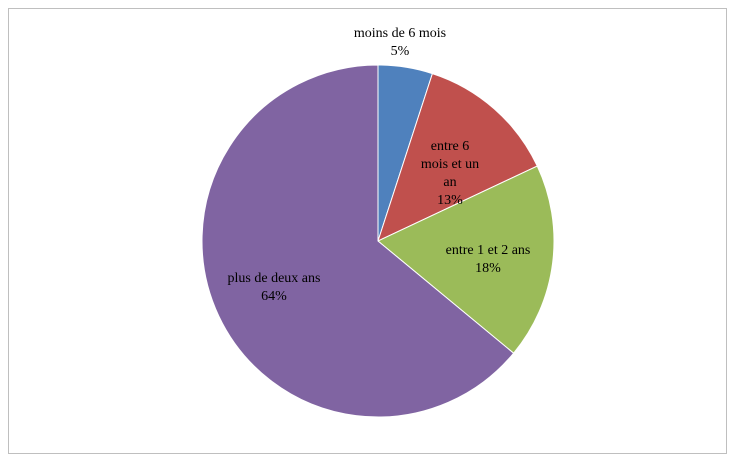 This screenshot has width=736, height=463. What do you see at coordinates (274, 278) in the screenshot?
I see `pie-category-label: plus de deux ans` at bounding box center [274, 278].